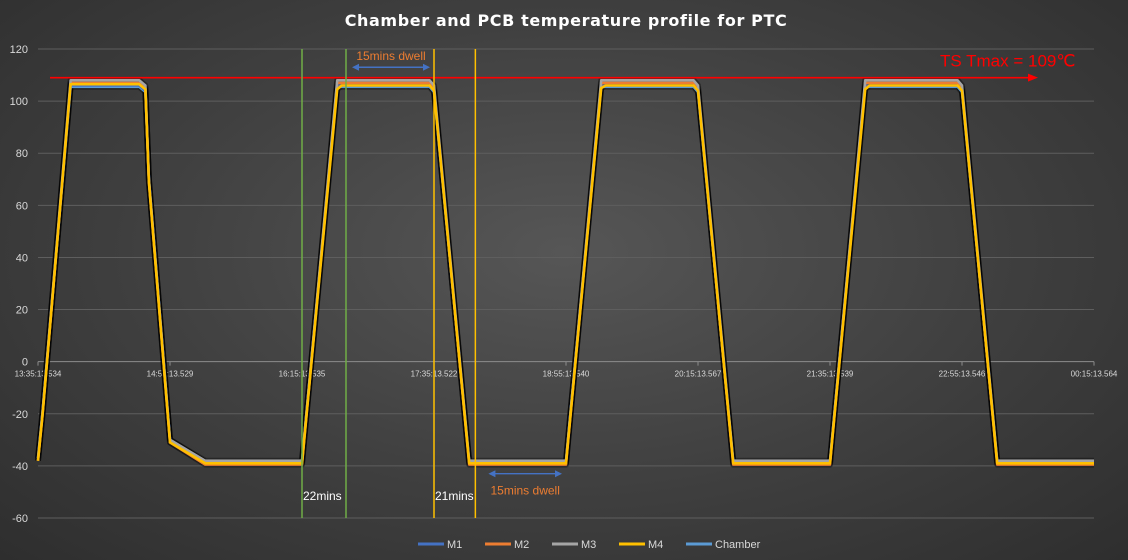 The image size is (1128, 560). What do you see at coordinates (962, 374) in the screenshot?
I see `x-tick-label: 22:55:13.546` at bounding box center [962, 374].